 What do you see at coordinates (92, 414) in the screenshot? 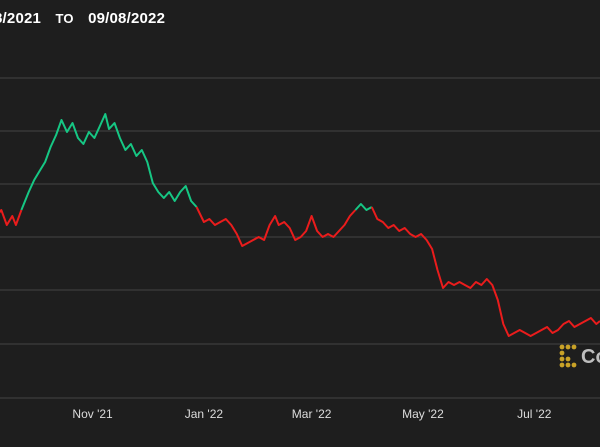
I see `x-tick-label: Nov '21` at bounding box center [92, 414].